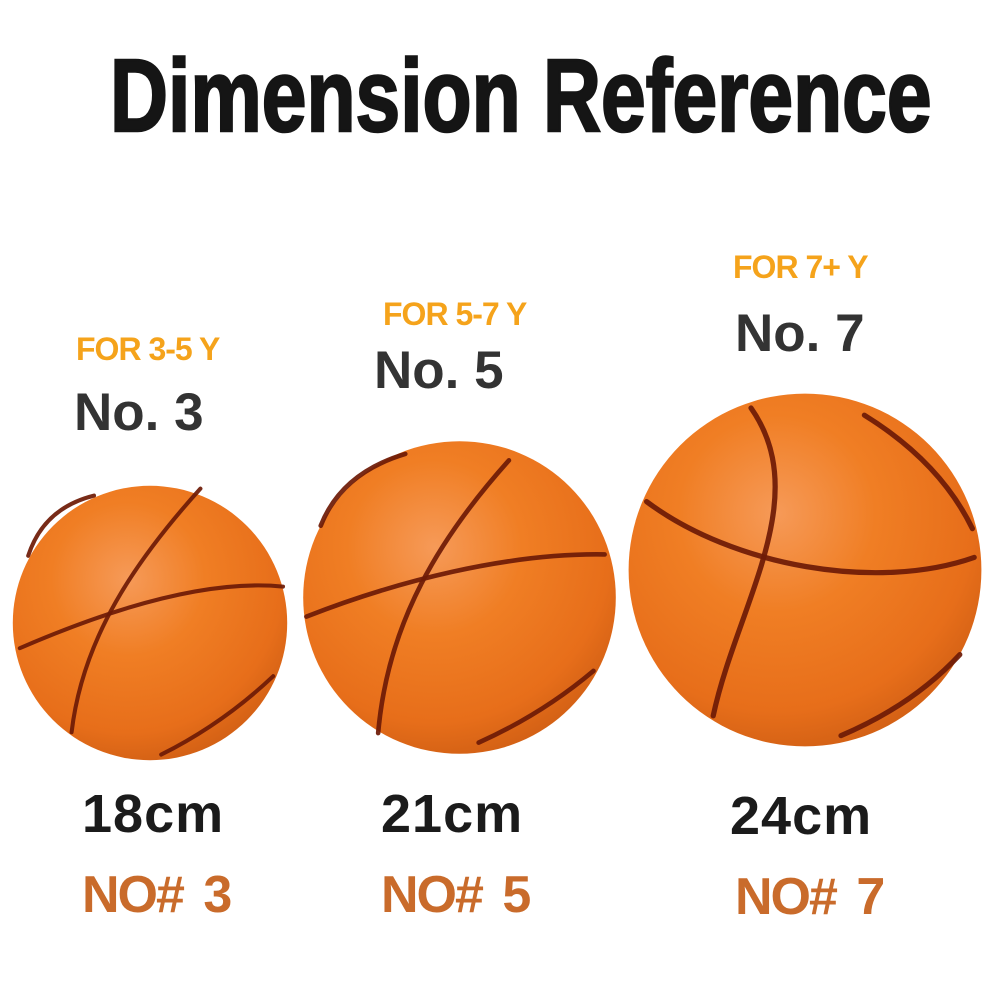 The image size is (1000, 1000). I want to click on basketball-no5-image, so click(459, 597).